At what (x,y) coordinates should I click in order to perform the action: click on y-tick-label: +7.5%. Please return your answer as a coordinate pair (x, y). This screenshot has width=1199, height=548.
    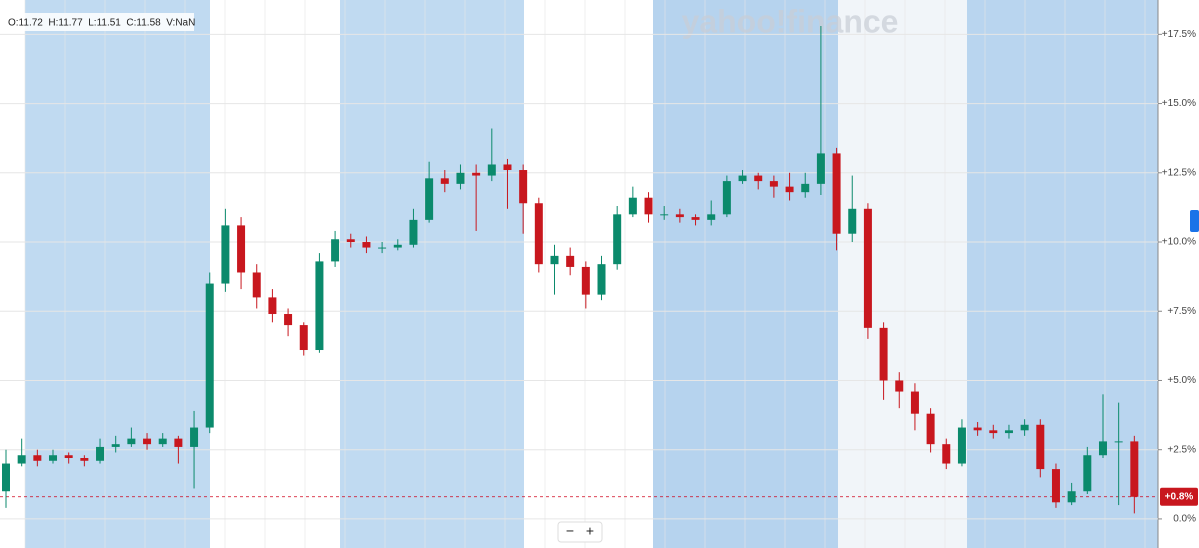
    Looking at the image, I should click on (1181, 311).